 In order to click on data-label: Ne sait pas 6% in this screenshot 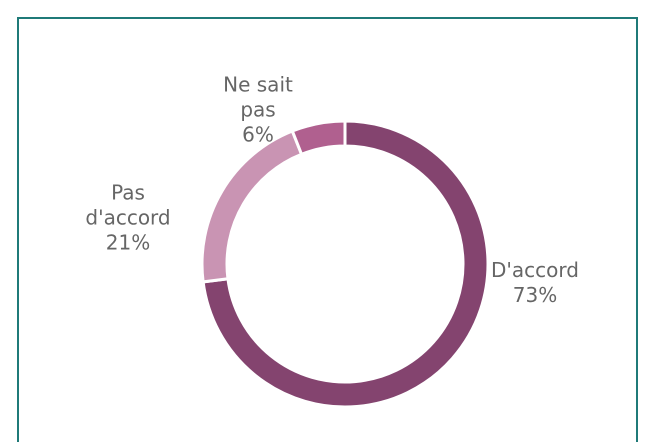, I will do `click(258, 110)`.